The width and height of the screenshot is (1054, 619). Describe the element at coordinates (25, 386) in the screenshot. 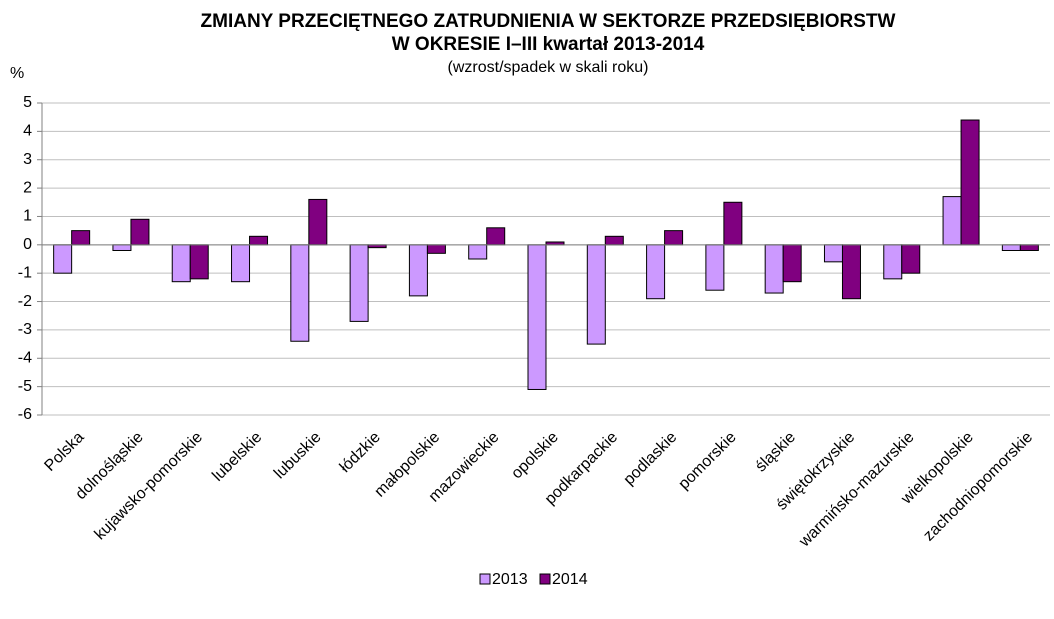

I see `y-tick-label: -5` at that location.